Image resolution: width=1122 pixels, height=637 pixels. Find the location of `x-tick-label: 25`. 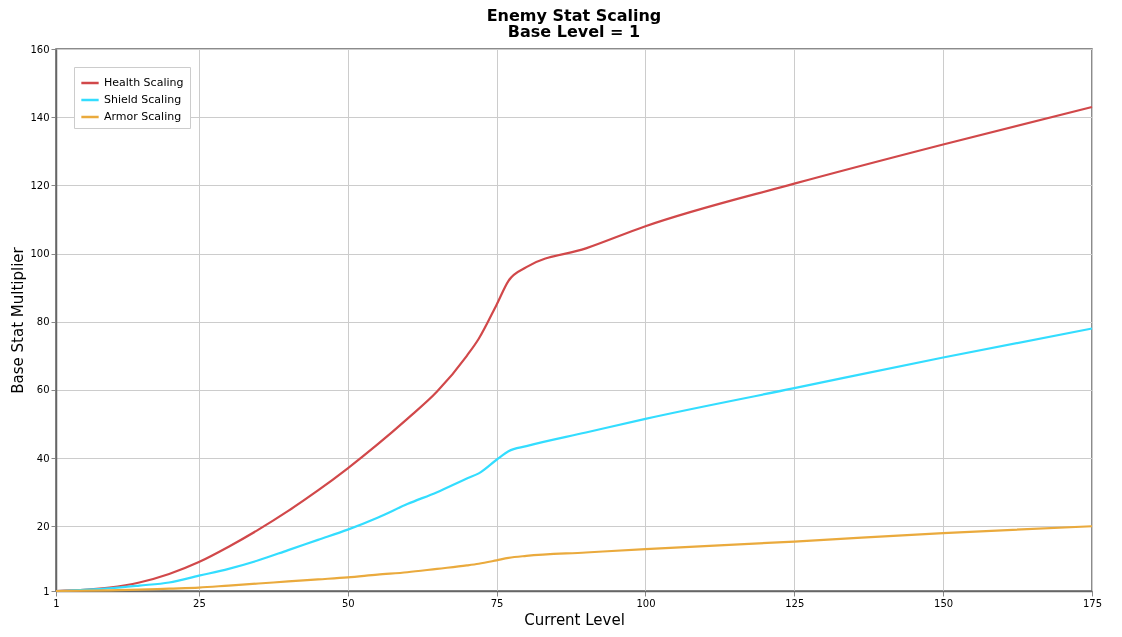

x-tick-label: 25 is located at coordinates (199, 603).